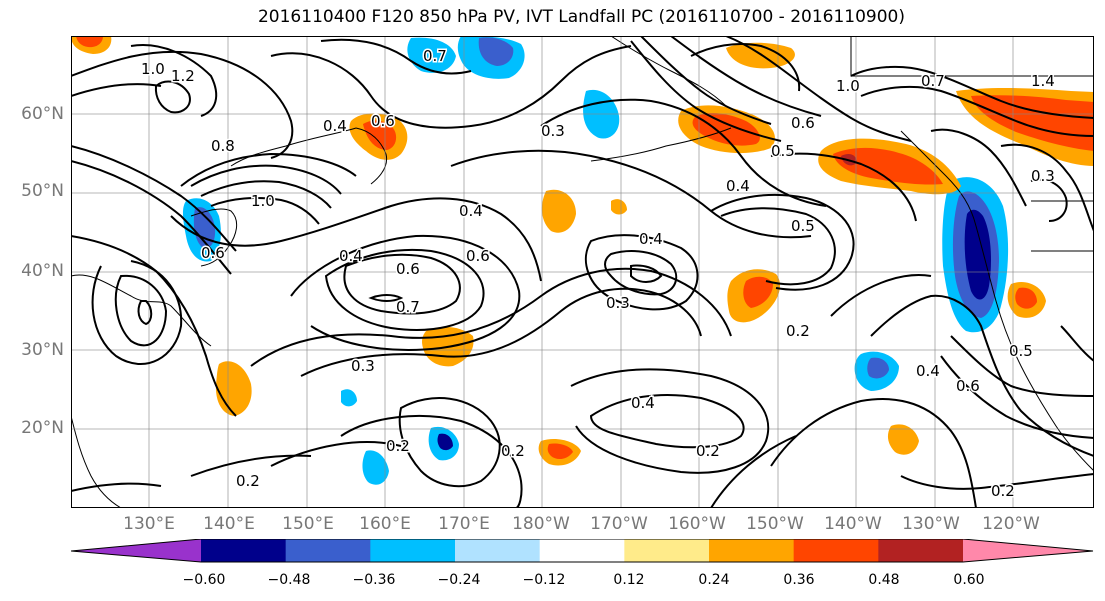 Image resolution: width=1105 pixels, height=601 pixels. I want to click on lat-label-30n: 30°N, so click(42, 350).